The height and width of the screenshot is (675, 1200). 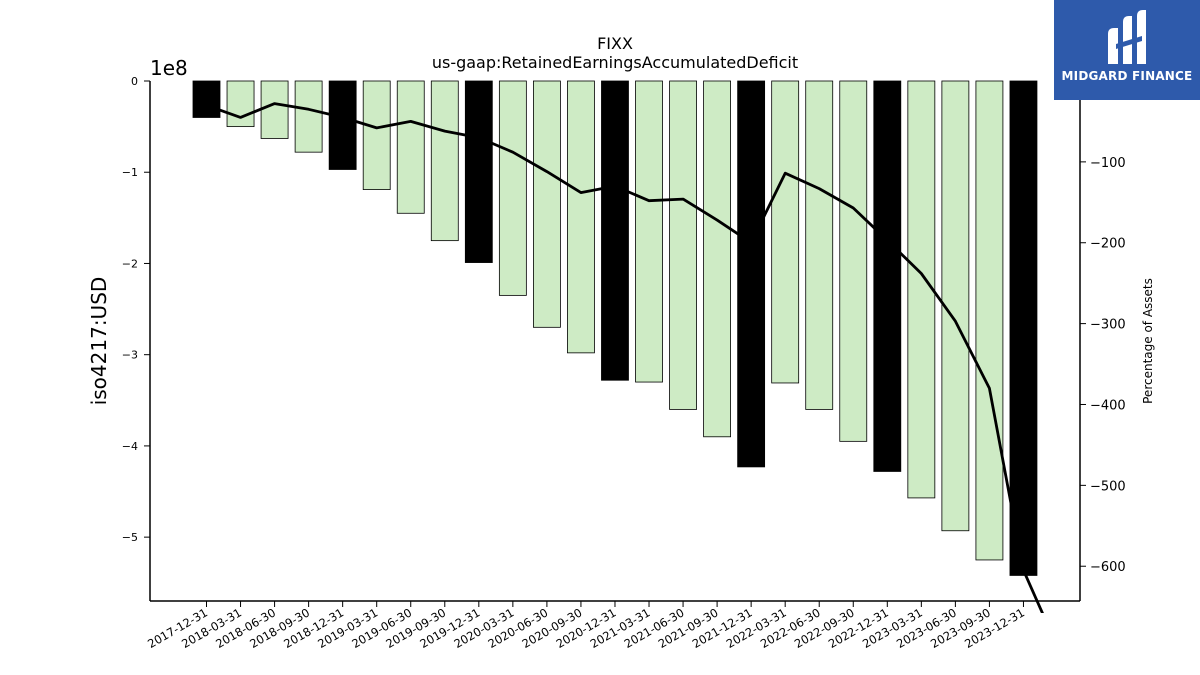 What do you see at coordinates (1108, 405) in the screenshot?
I see `y-tick-label-right: −400` at bounding box center [1108, 405].